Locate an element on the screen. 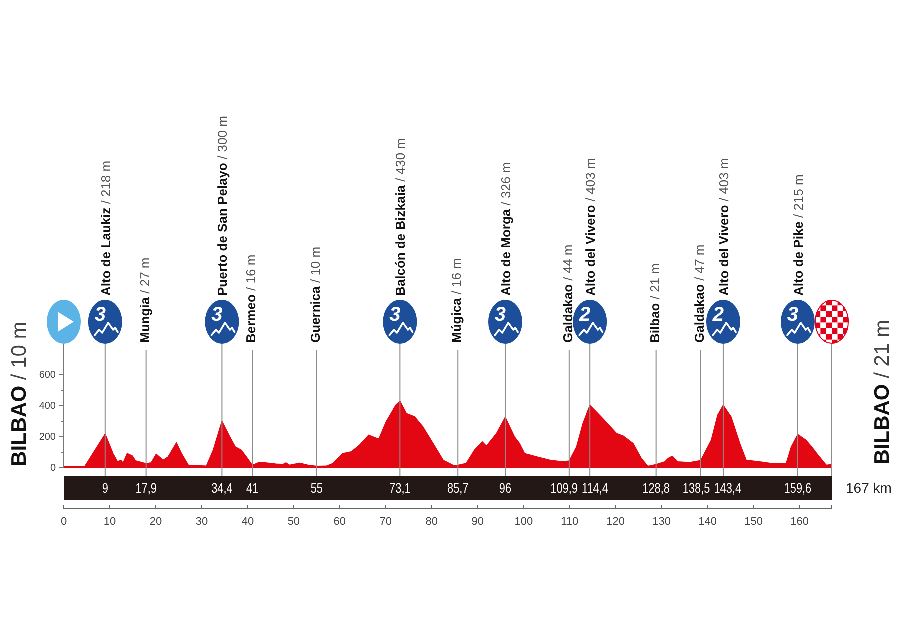 This screenshot has width=900, height=630. x2-tick-label: 114,4 is located at coordinates (595, 488).